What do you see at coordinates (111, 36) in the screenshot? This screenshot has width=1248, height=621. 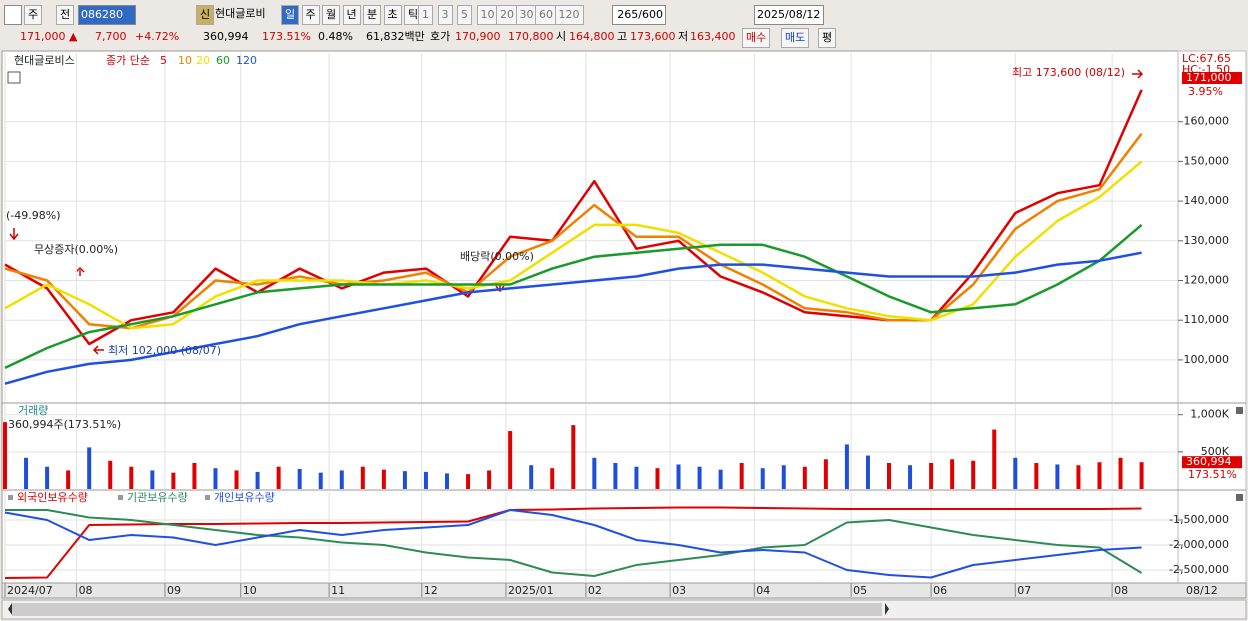 I see `change: 7,700` at bounding box center [111, 36].